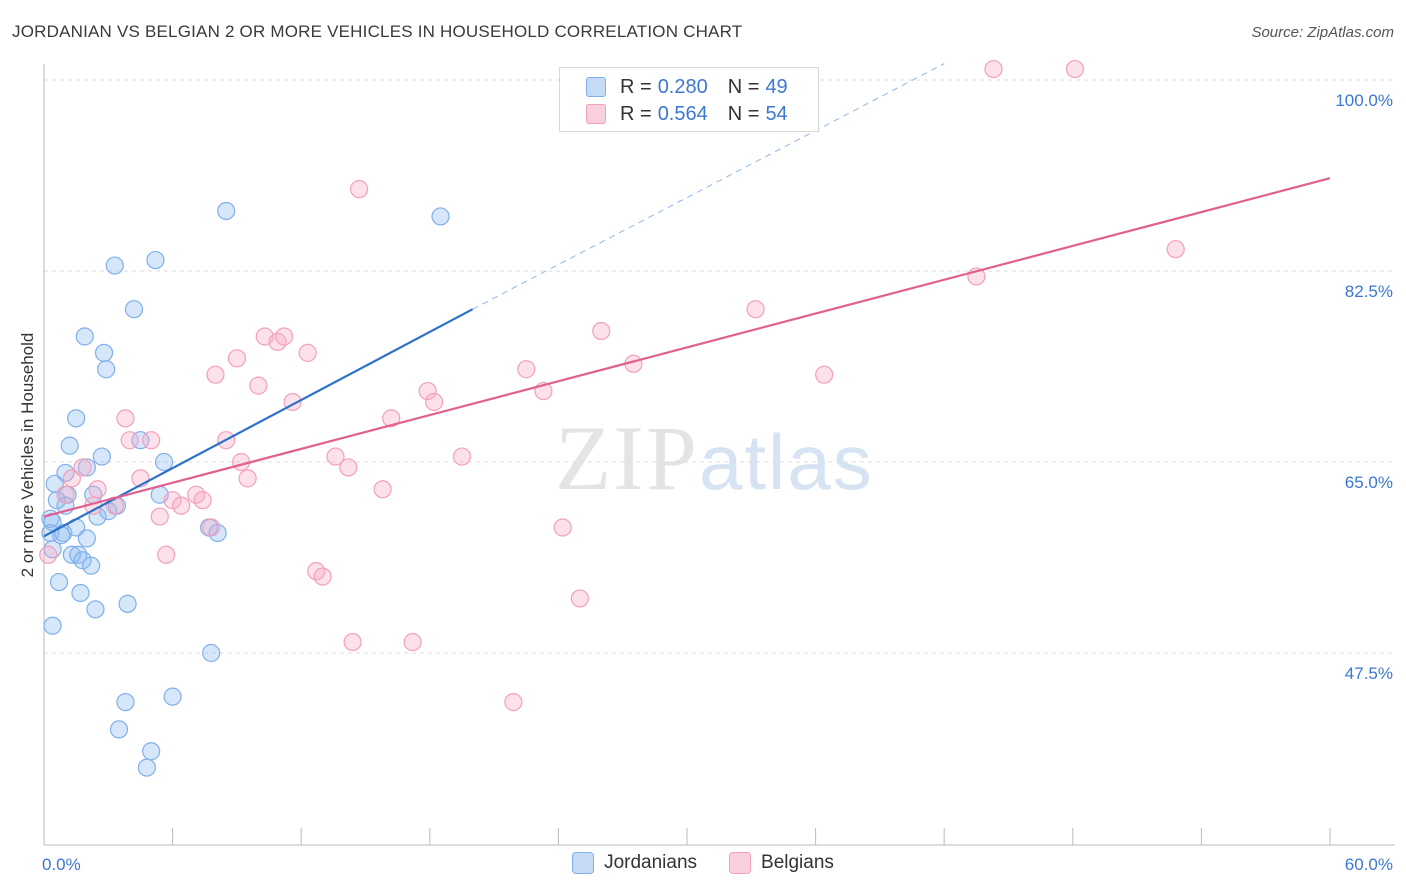  What do you see at coordinates (714, 458) in the screenshot?
I see `watermark: ZIPatlas` at bounding box center [714, 458].